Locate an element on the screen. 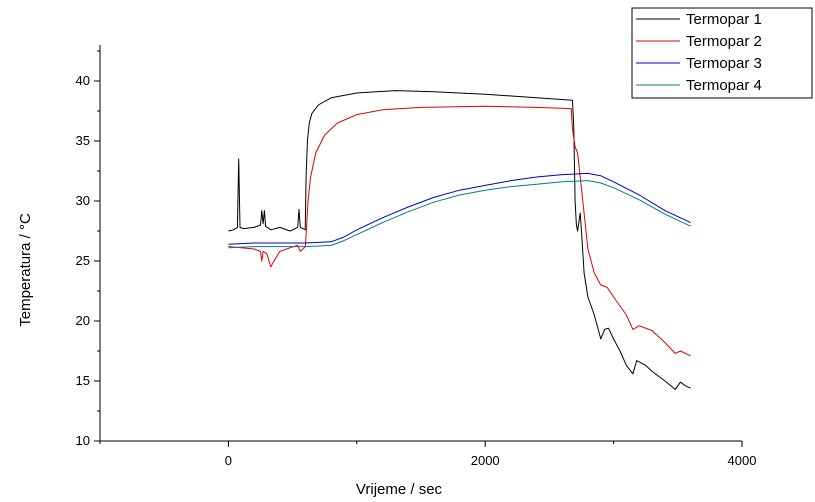 This screenshot has height=502, width=815. legend-box is located at coordinates (722, 53).